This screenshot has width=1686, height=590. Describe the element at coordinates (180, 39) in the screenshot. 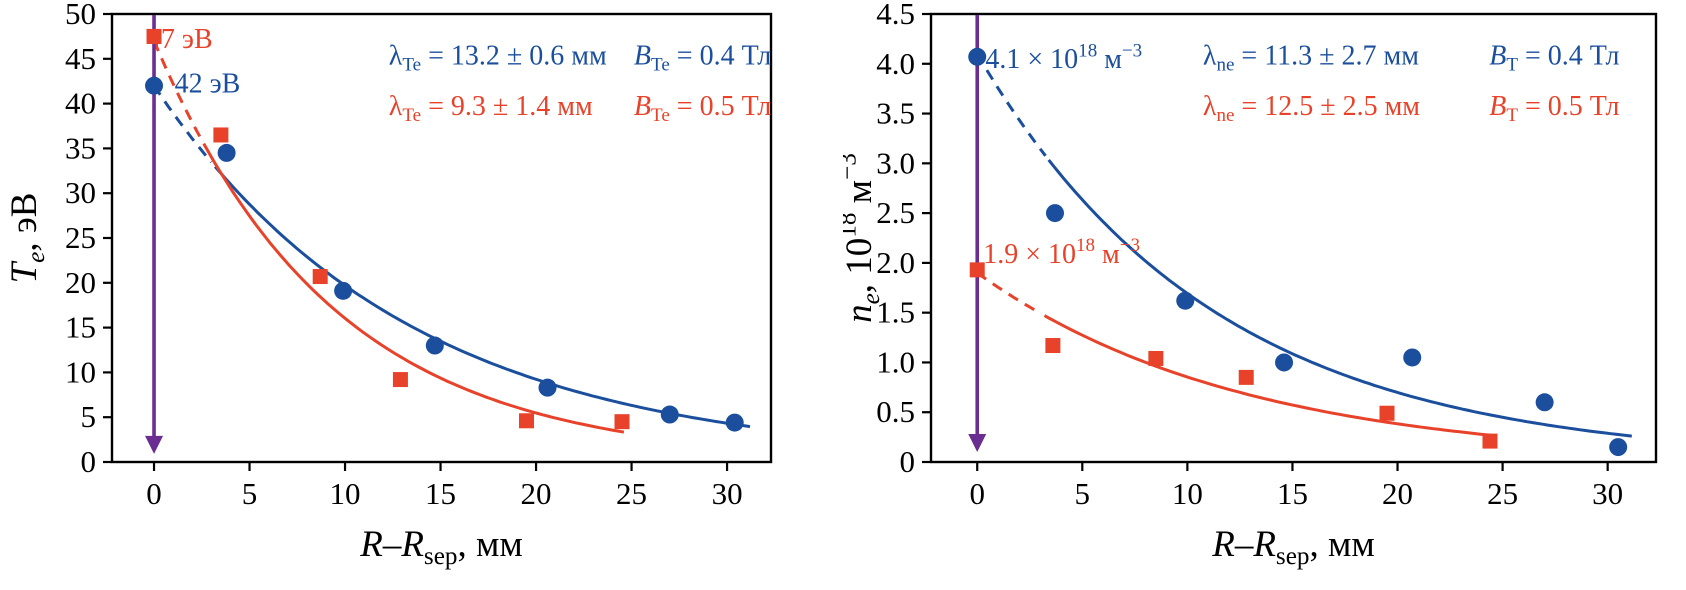

I see `annotation: 47 эВ` at that location.